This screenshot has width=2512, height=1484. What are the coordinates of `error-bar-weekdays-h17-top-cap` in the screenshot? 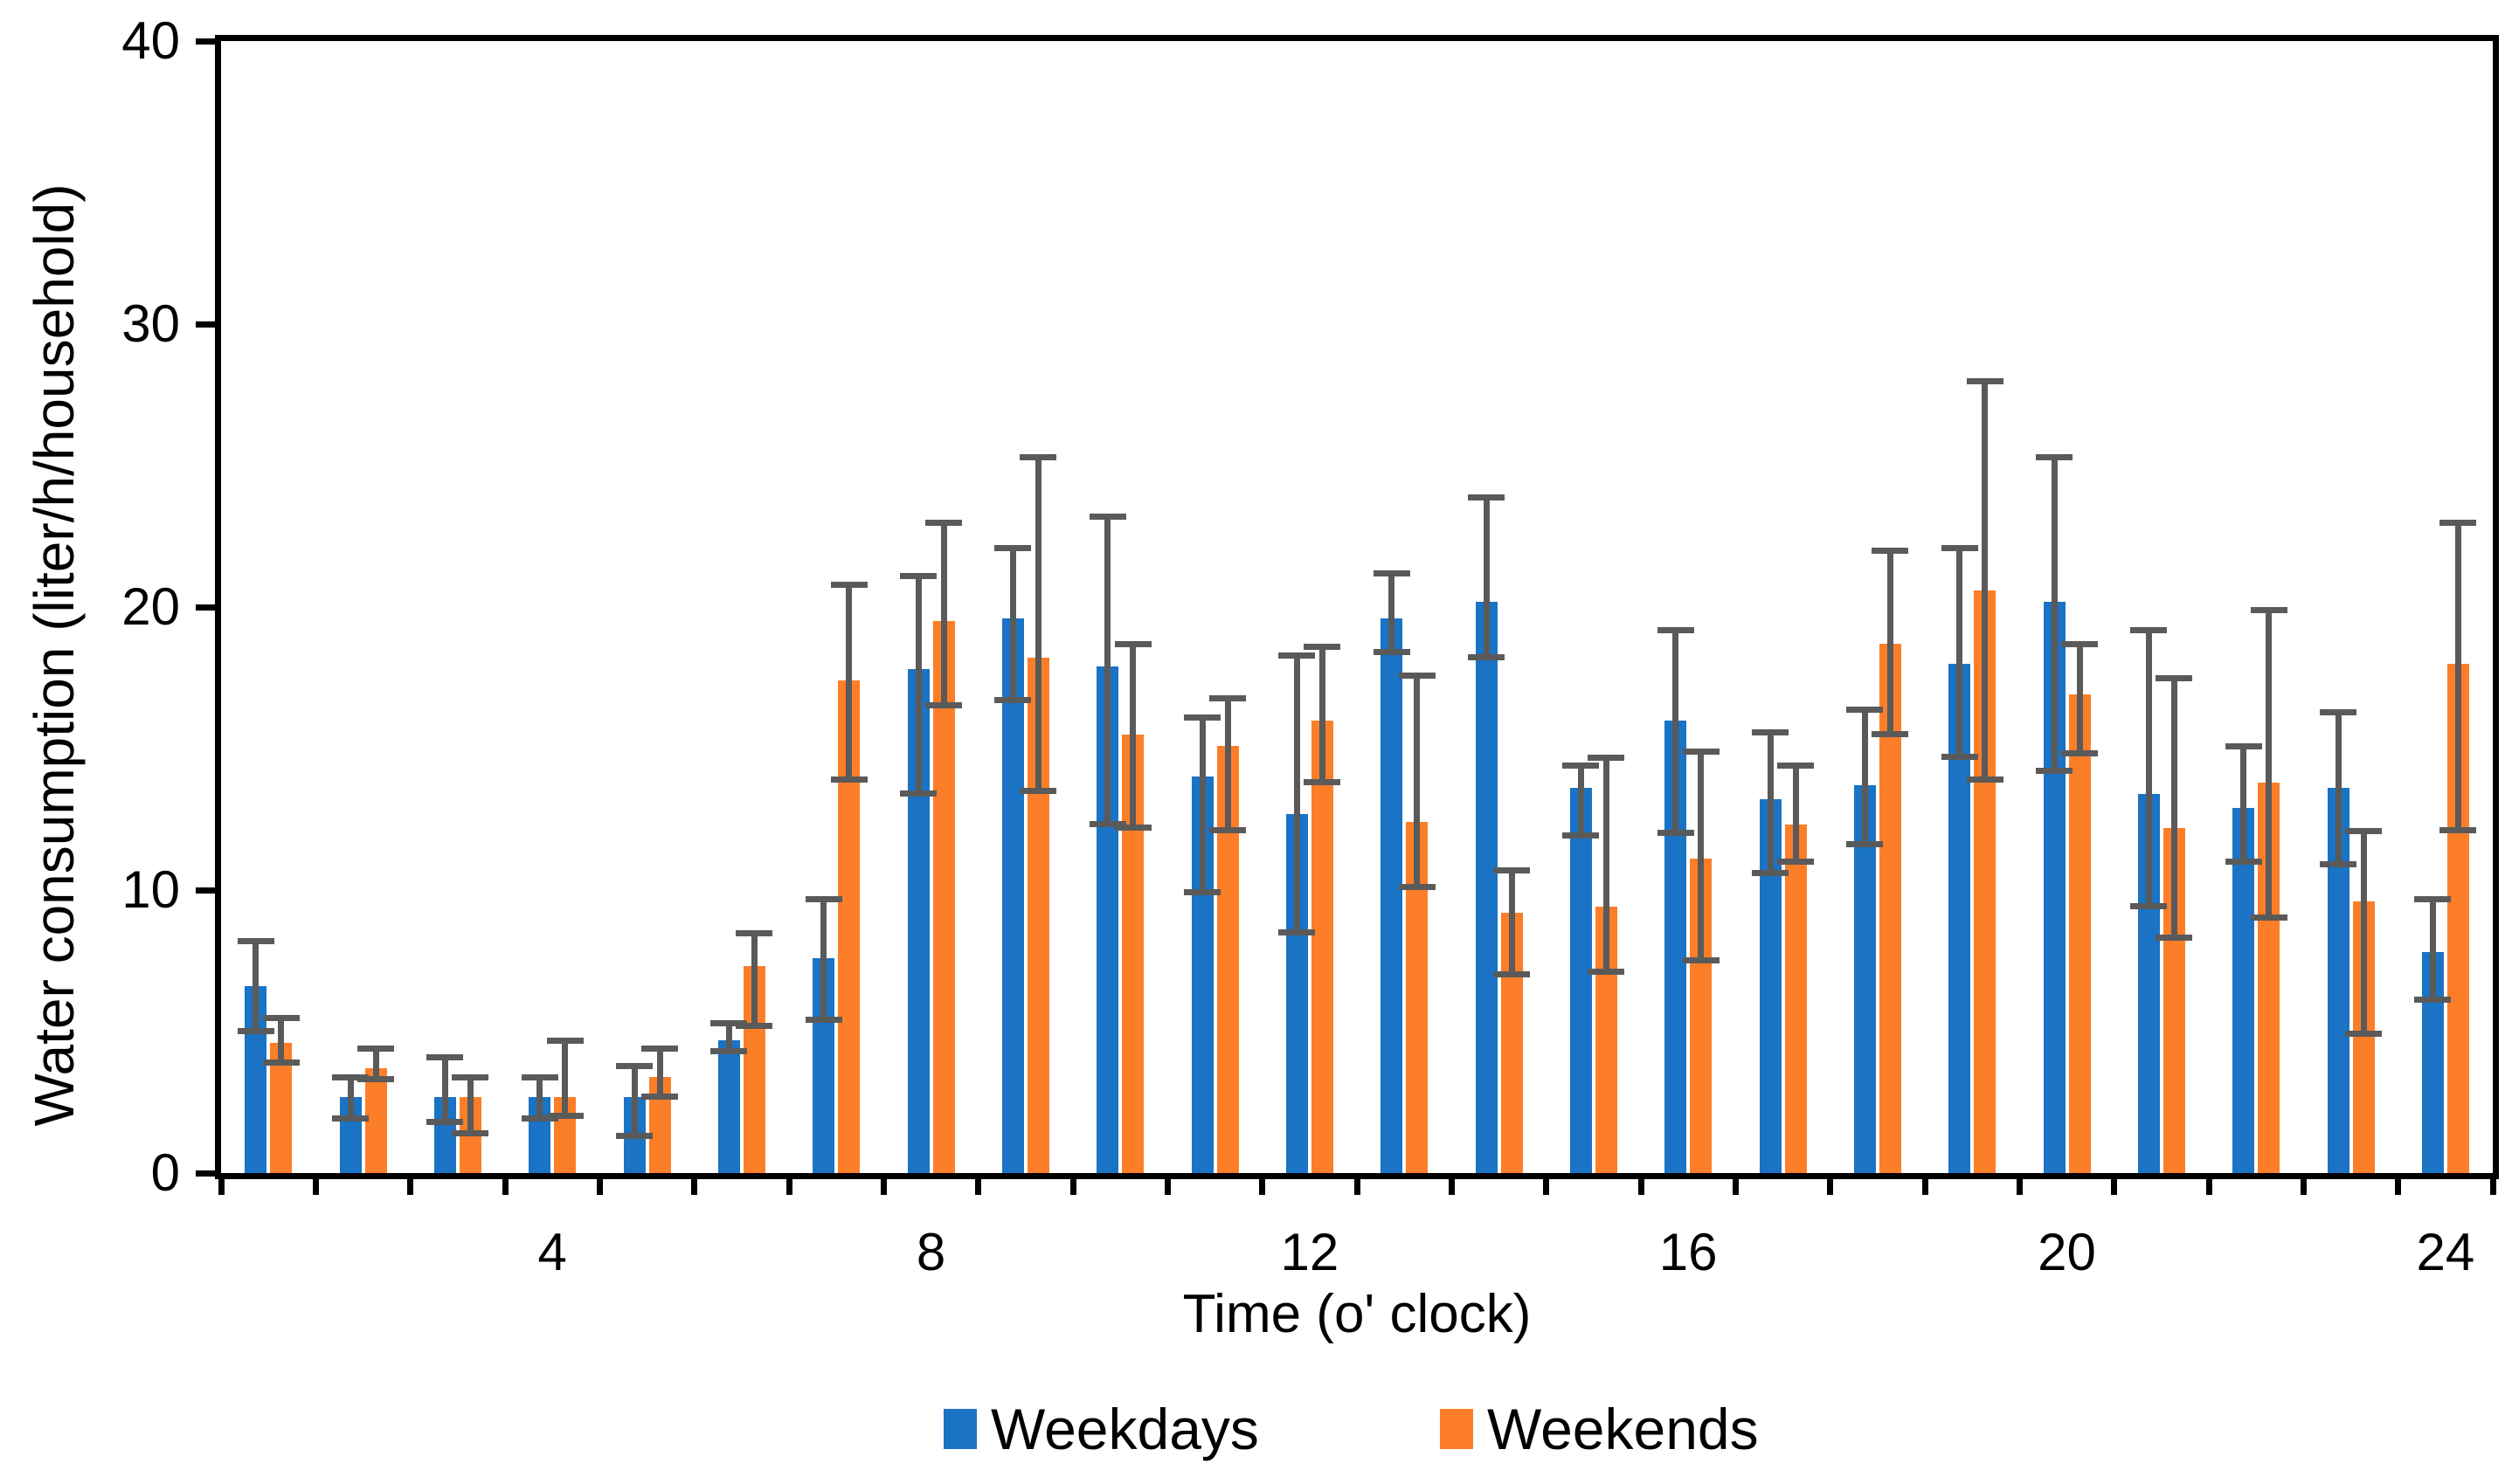 It's located at (1770, 731).